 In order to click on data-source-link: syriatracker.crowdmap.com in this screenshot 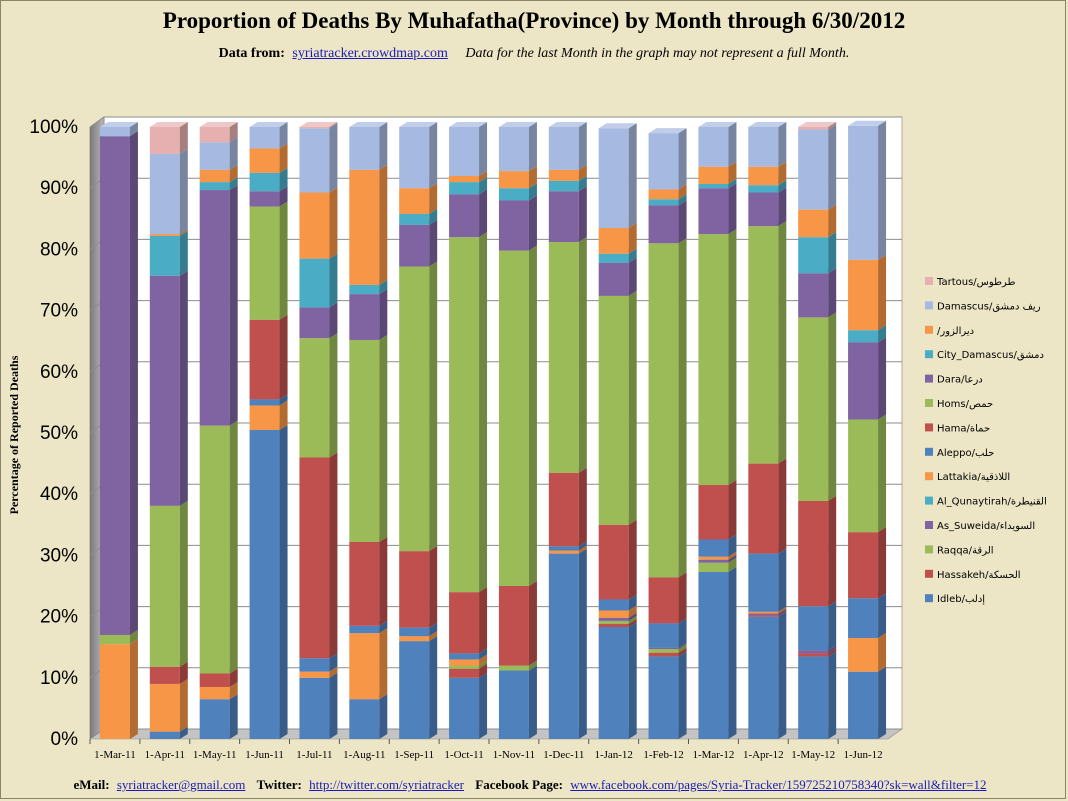, I will do `click(370, 53)`.